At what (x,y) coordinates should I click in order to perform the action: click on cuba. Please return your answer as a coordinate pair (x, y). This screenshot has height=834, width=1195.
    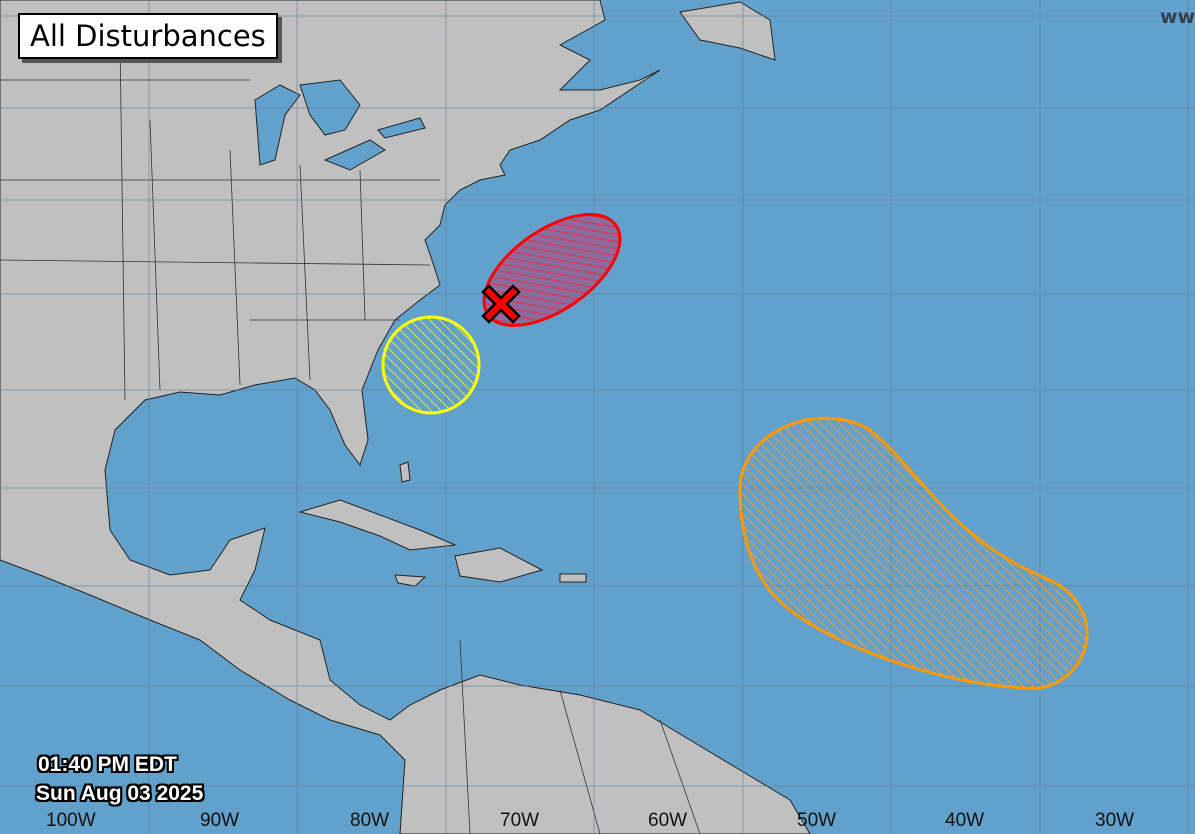
    Looking at the image, I should click on (377, 525).